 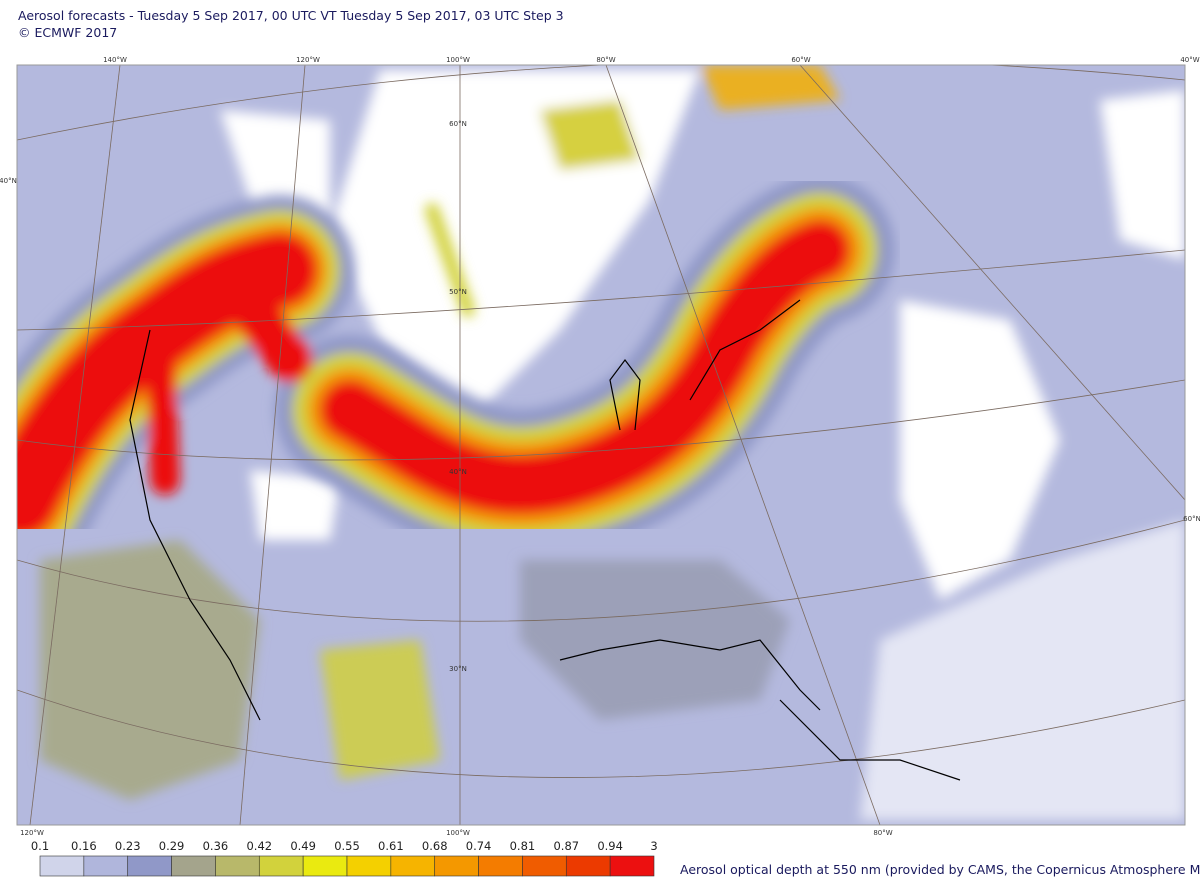 What do you see at coordinates (40, 846) in the screenshot?
I see `colorbar-label: 0.1` at bounding box center [40, 846].